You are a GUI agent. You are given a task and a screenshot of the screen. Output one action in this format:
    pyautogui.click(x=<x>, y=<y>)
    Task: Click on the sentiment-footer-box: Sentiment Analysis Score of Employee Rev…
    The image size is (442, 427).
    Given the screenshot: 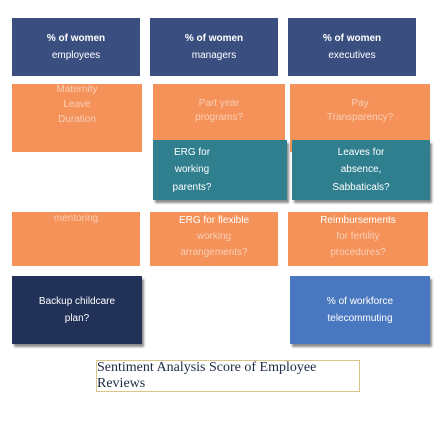 What is the action you would take?
    pyautogui.click(x=228, y=376)
    